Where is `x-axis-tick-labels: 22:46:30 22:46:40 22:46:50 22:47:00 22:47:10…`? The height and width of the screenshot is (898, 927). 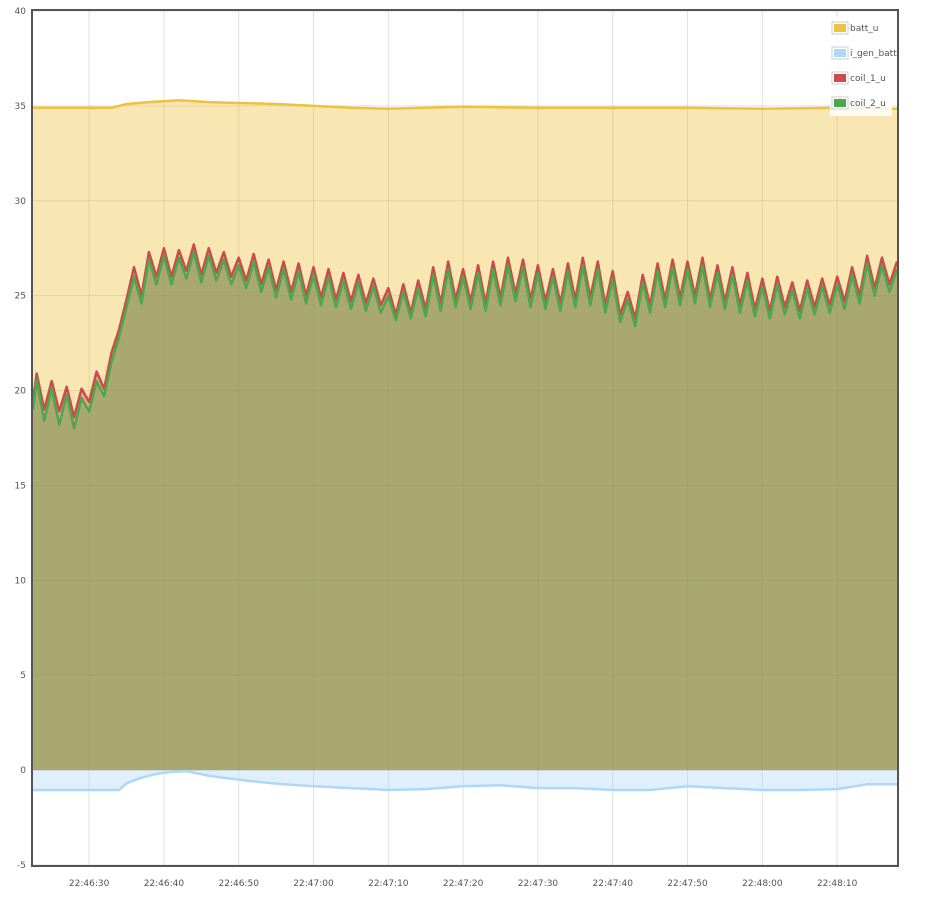
x-axis-tick-labels: 22:46:30 22:46:40 22:46:50 22:47:00 22:47:10… is located at coordinates (463, 884).